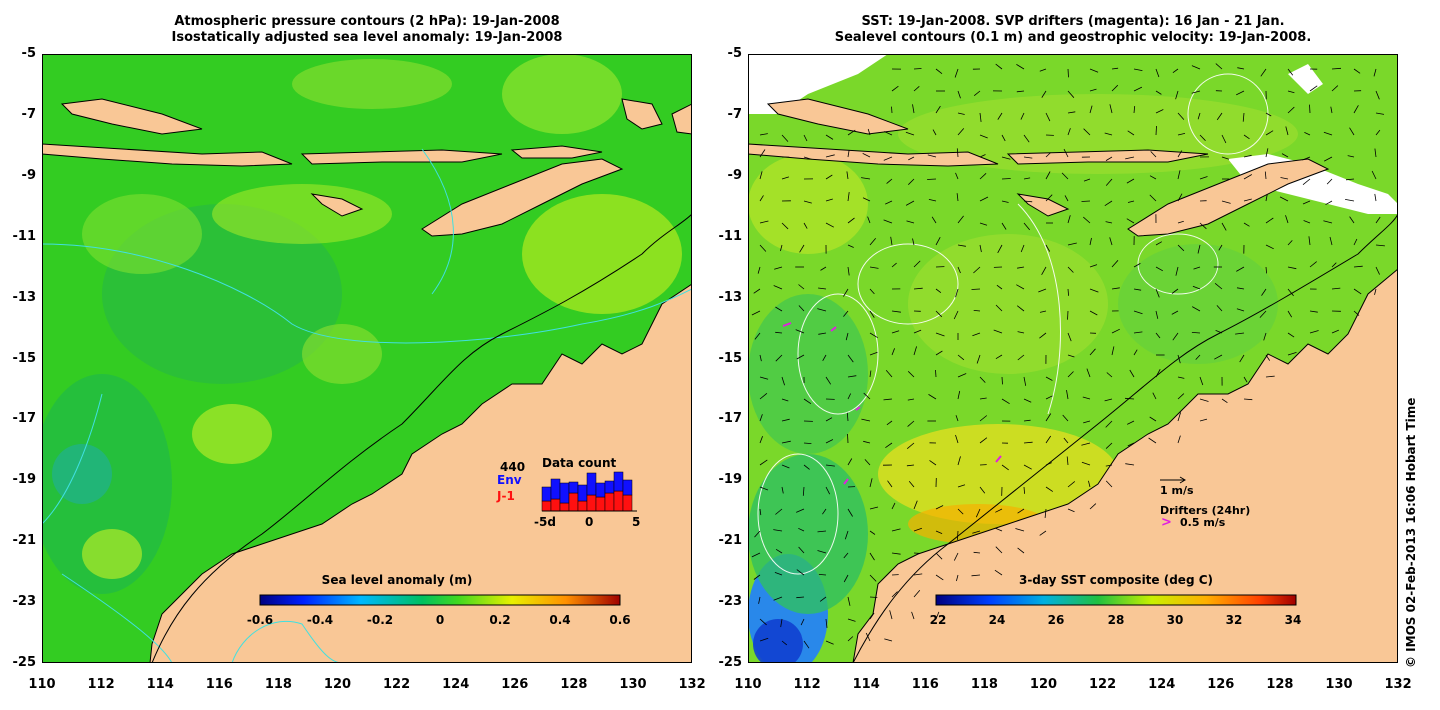 The height and width of the screenshot is (710, 1440). What do you see at coordinates (101, 684) in the screenshot?
I see `x-tick-label: 112` at bounding box center [101, 684].